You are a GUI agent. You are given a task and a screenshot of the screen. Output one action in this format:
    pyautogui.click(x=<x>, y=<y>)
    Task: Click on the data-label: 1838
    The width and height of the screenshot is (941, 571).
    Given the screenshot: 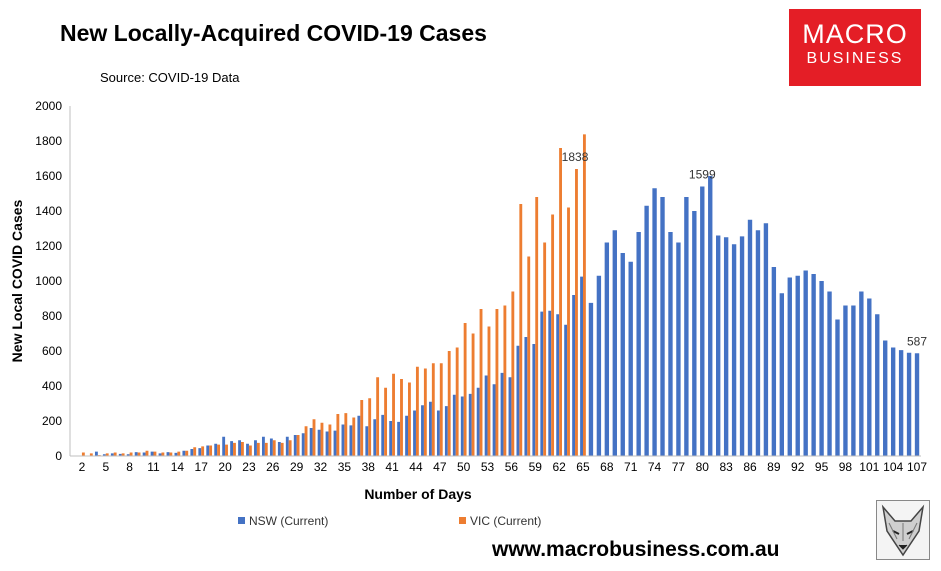 What is the action you would take?
    pyautogui.click(x=575, y=157)
    